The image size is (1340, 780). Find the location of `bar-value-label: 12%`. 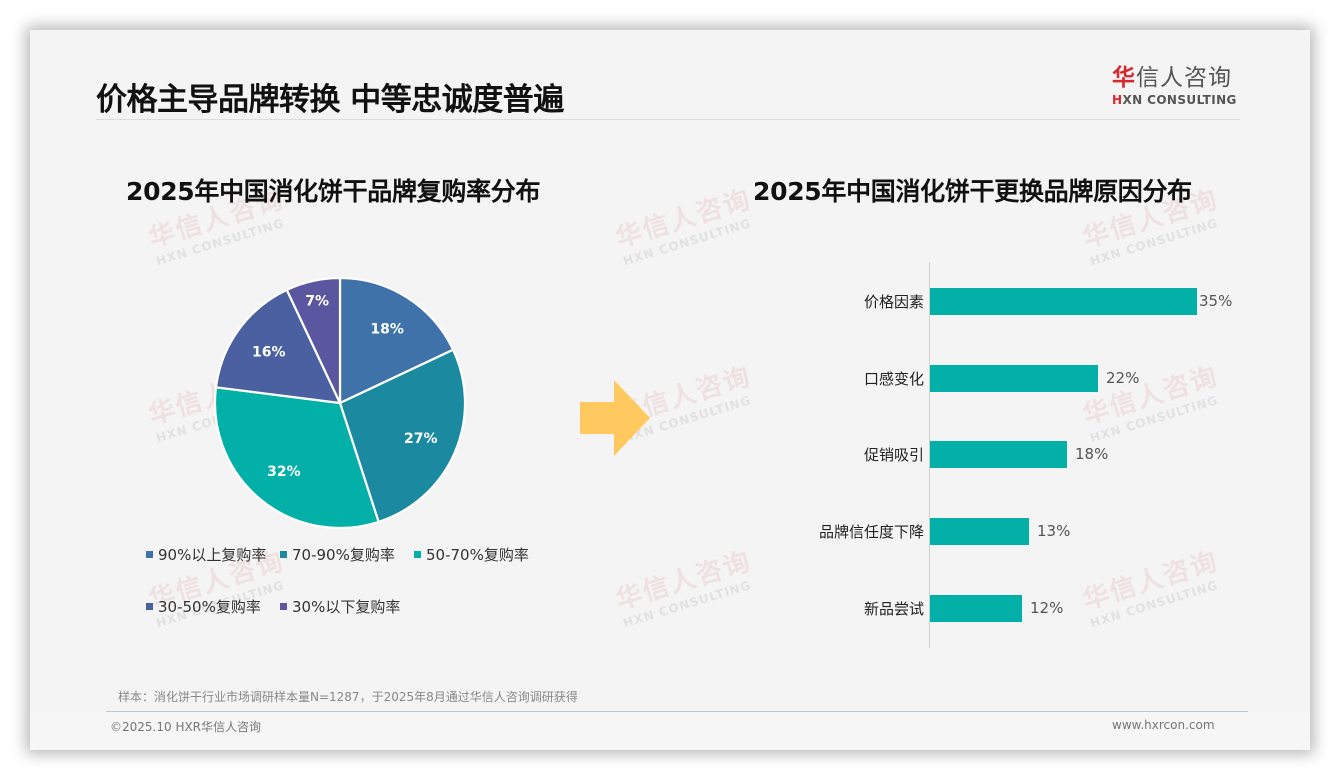

bar-value-label: 12% is located at coordinates (1047, 608).